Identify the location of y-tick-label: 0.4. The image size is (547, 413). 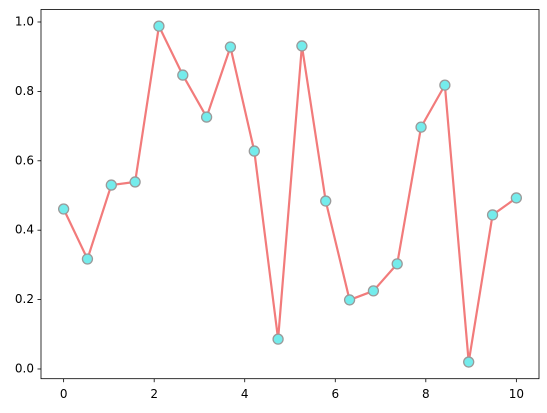
(24, 230).